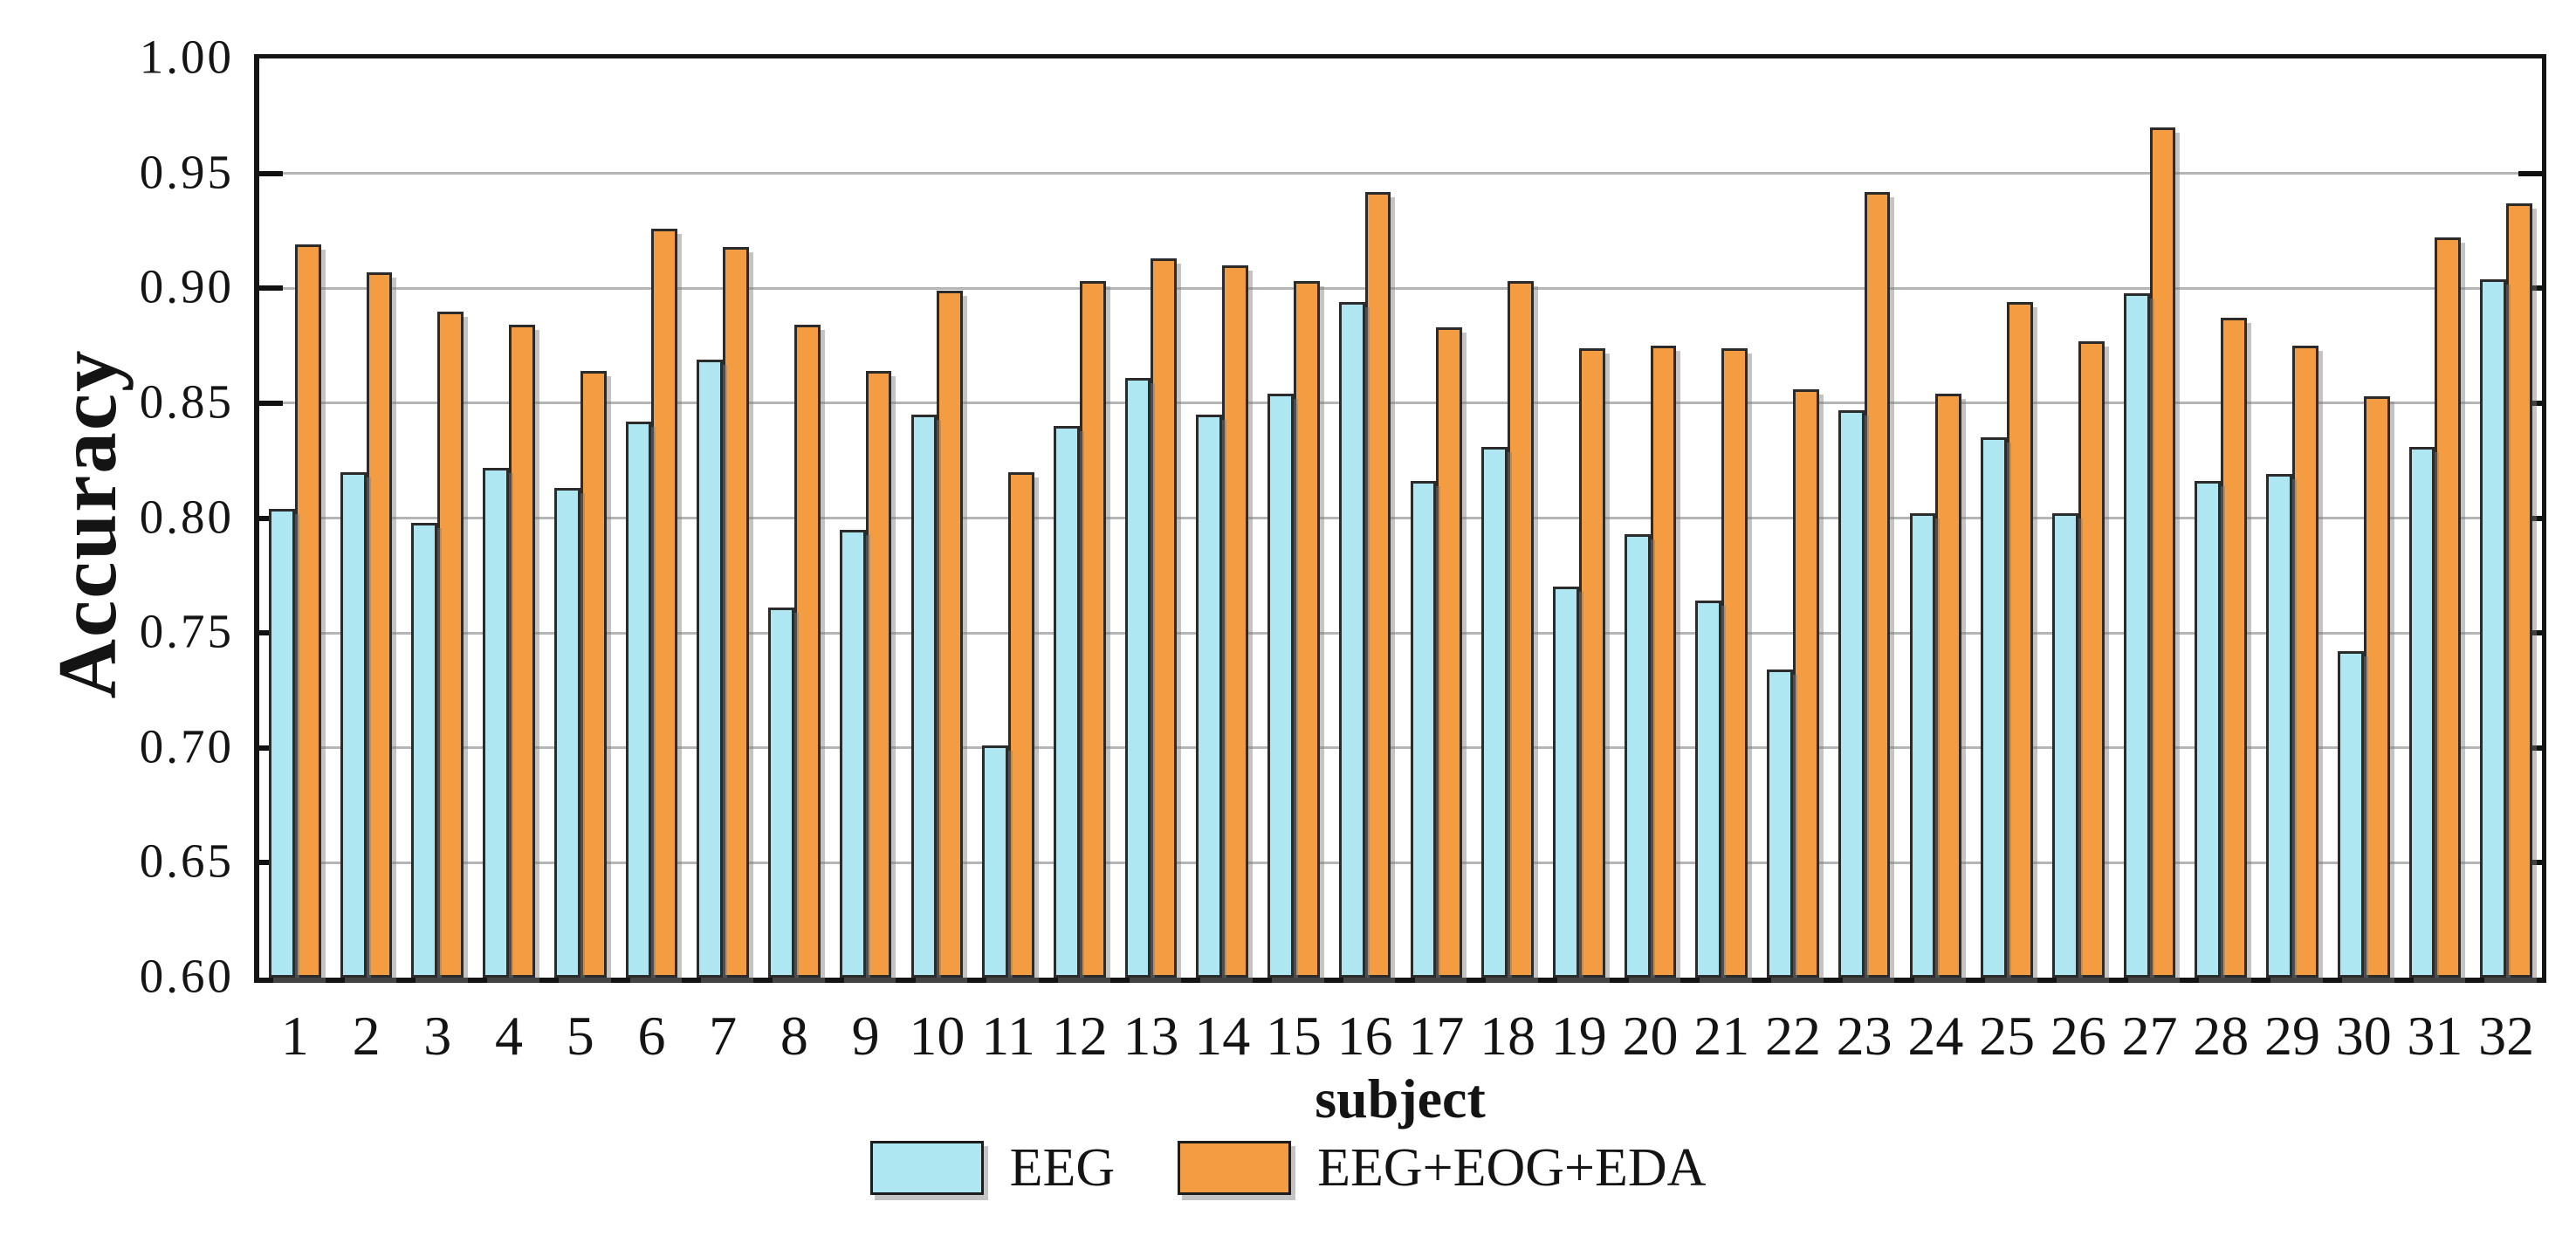 The height and width of the screenshot is (1236, 2576). I want to click on x-tick-label-14: 14, so click(1222, 1036).